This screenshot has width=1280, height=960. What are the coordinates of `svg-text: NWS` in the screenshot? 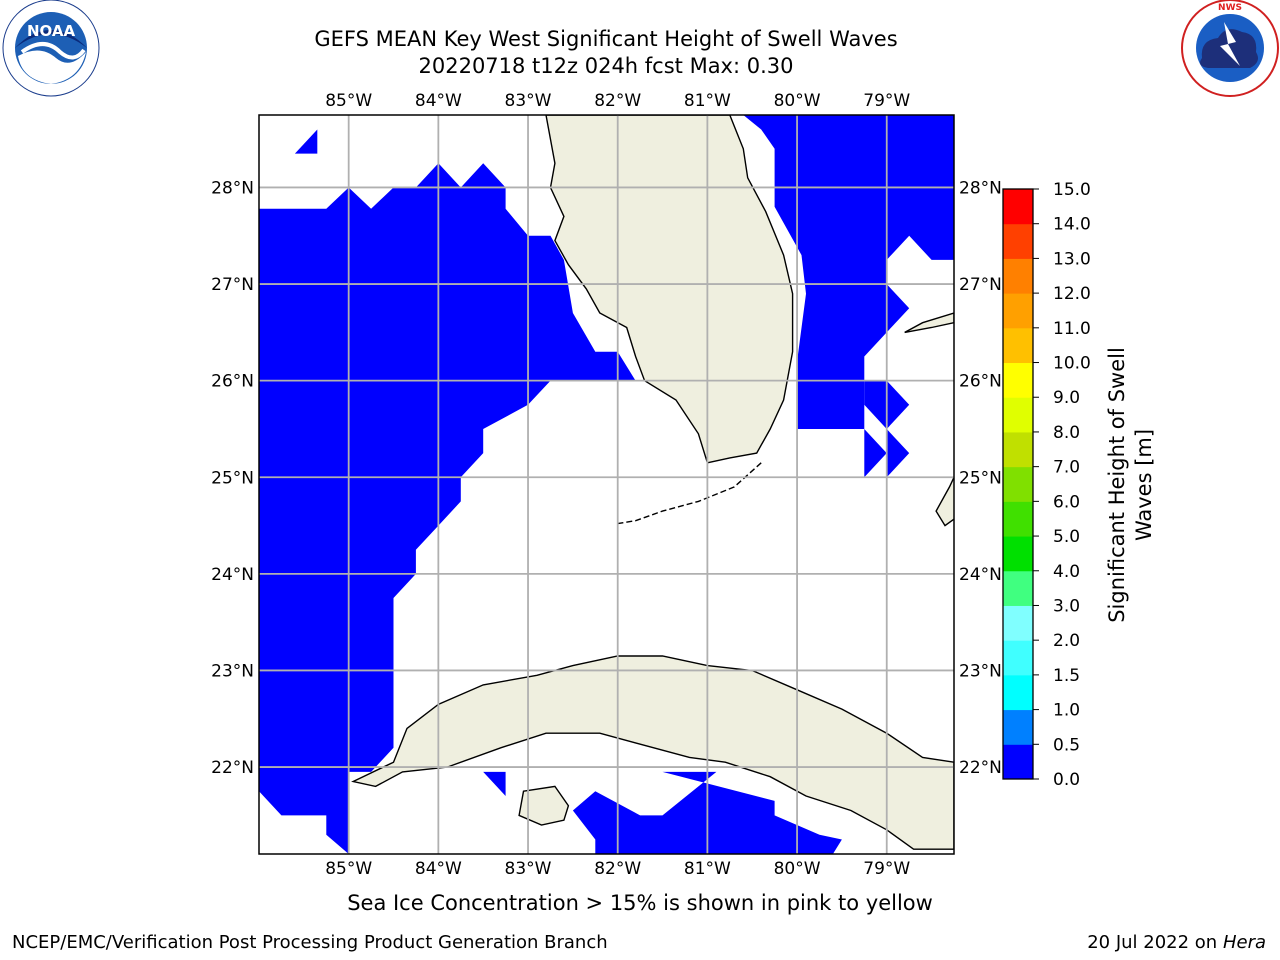 It's located at (1230, 8).